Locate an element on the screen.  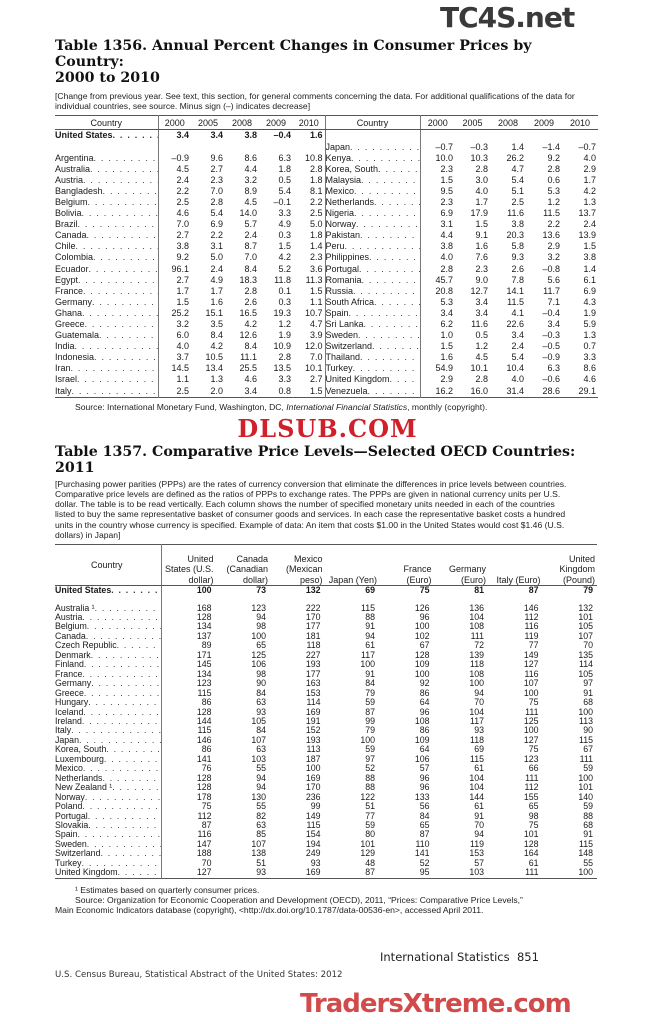
value-cell: 8.4 is located at coordinates (250, 346).